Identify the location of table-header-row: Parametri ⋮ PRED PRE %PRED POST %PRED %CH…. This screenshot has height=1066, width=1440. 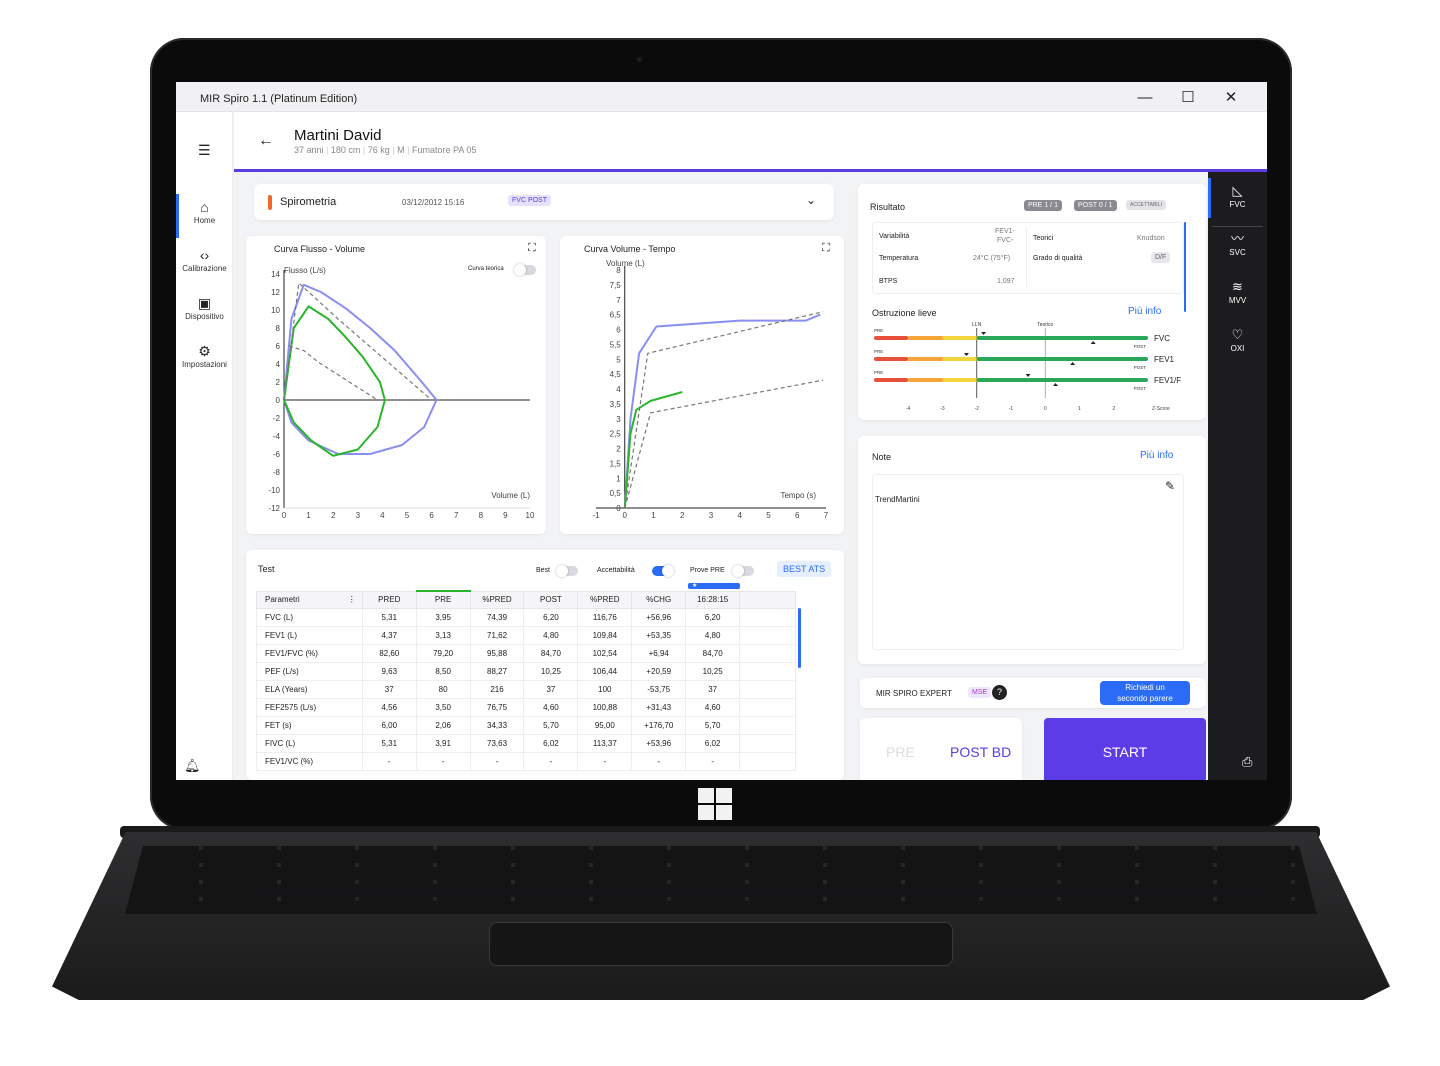
(526, 599).